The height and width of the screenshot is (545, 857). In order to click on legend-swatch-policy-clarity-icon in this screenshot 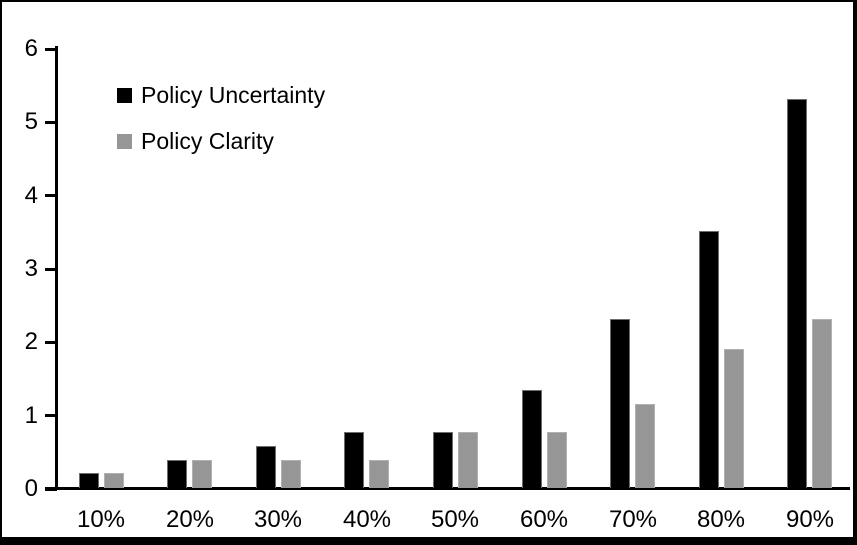, I will do `click(124, 141)`.